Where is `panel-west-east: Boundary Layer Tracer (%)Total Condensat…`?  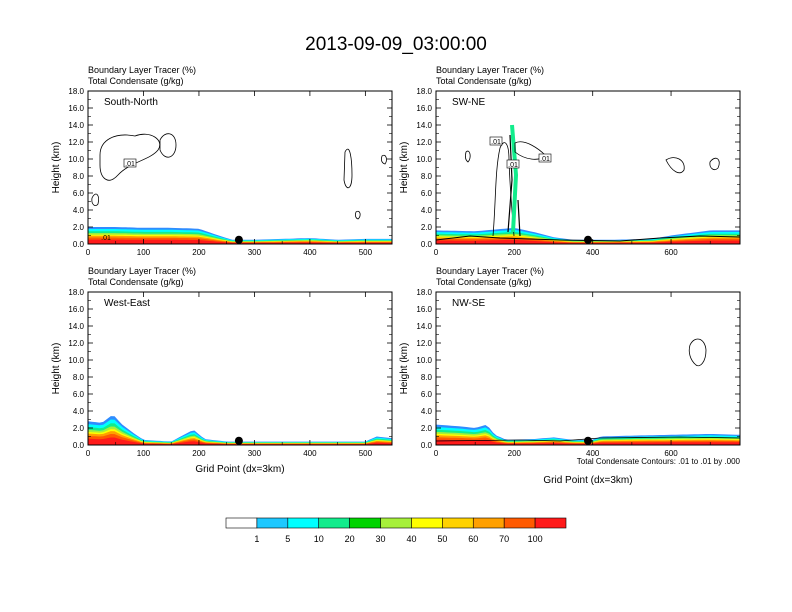
panel-west-east: Boundary Layer Tracer (%)Total Condensat… is located at coordinates (222, 370).